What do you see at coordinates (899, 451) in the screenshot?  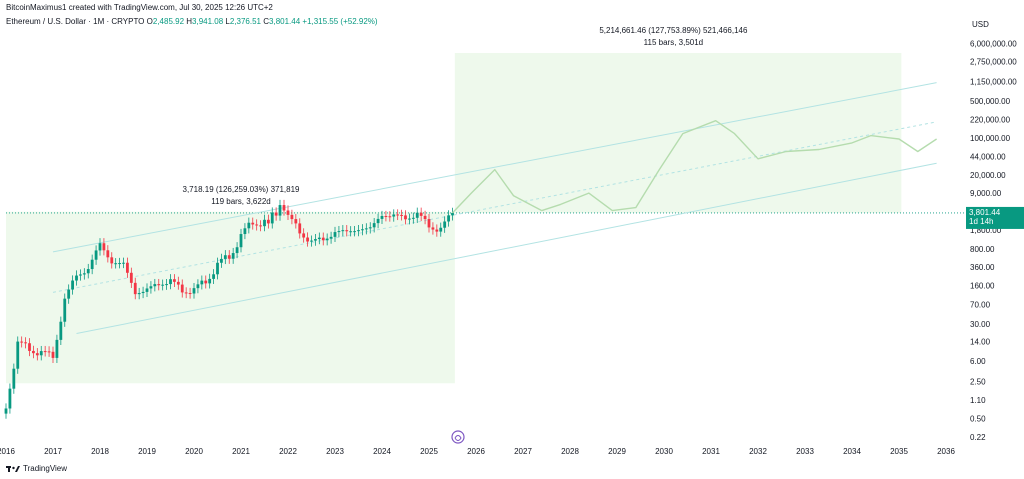 I see `time-tick-label: 2035` at bounding box center [899, 451].